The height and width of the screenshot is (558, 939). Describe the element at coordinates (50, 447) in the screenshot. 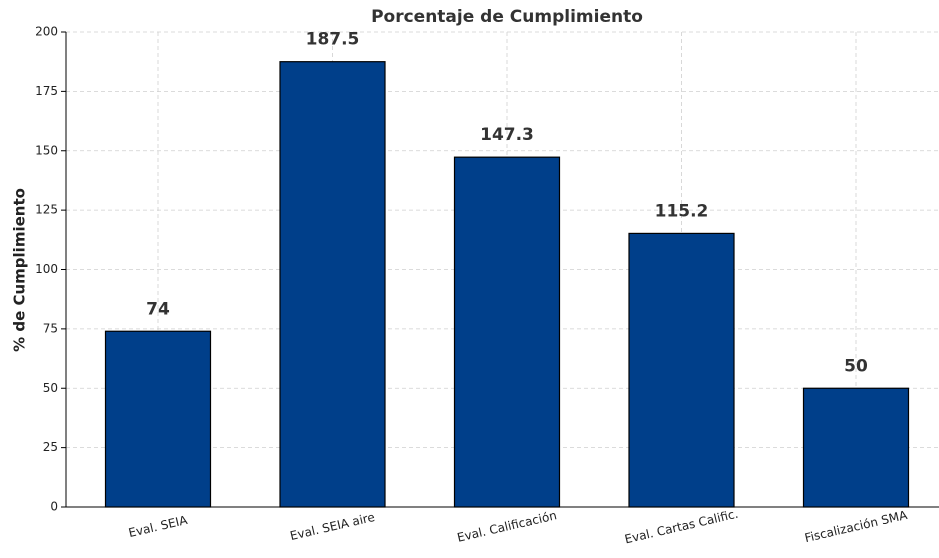

I see `y-tick-label: 25` at that location.